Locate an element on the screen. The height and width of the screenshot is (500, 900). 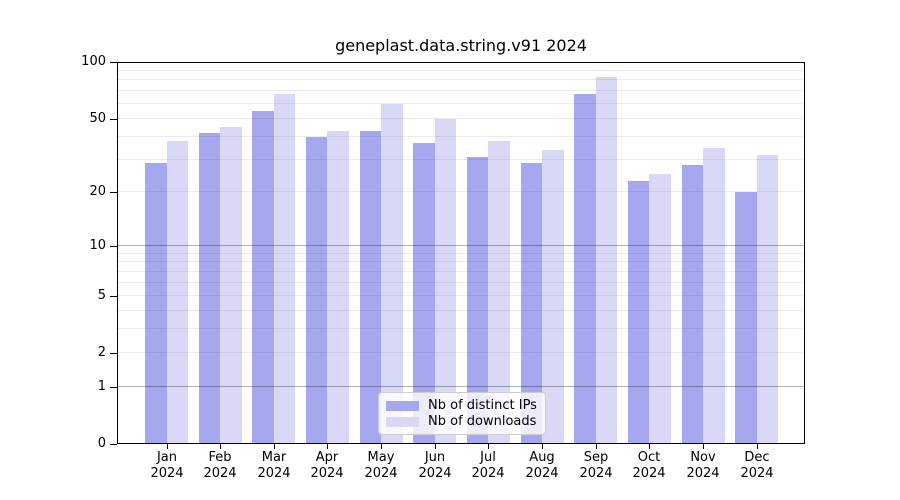
y-tick-label: 100 is located at coordinates (93, 61).